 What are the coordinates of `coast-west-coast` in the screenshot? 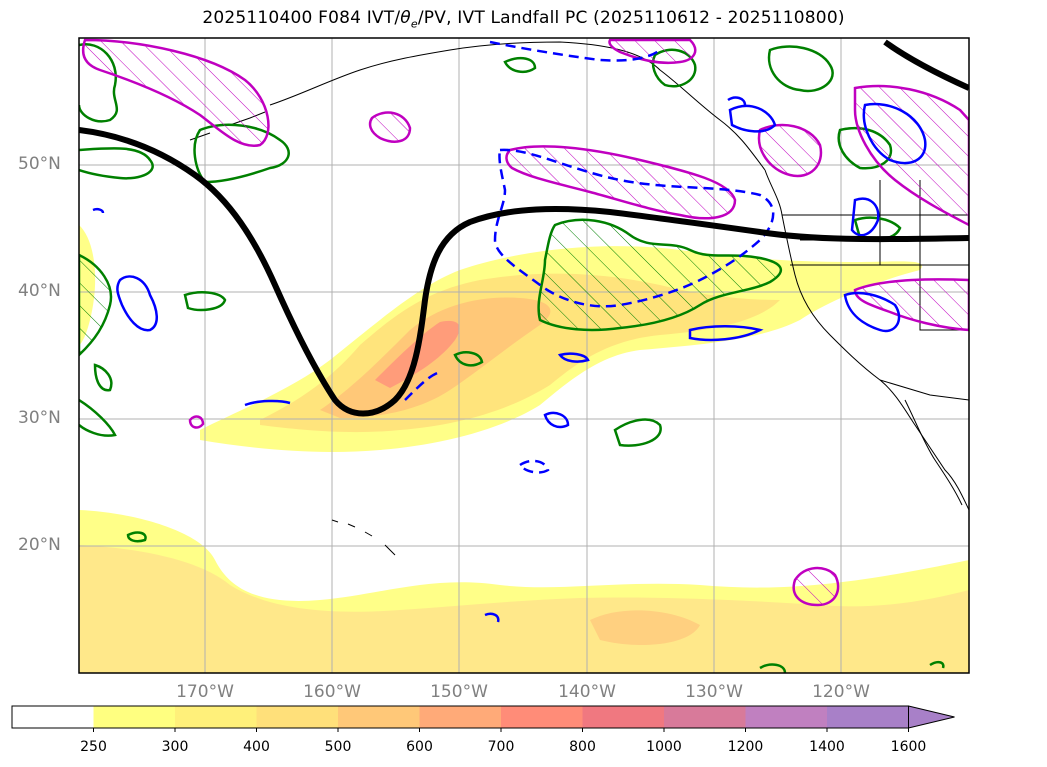 It's located at (866, 340).